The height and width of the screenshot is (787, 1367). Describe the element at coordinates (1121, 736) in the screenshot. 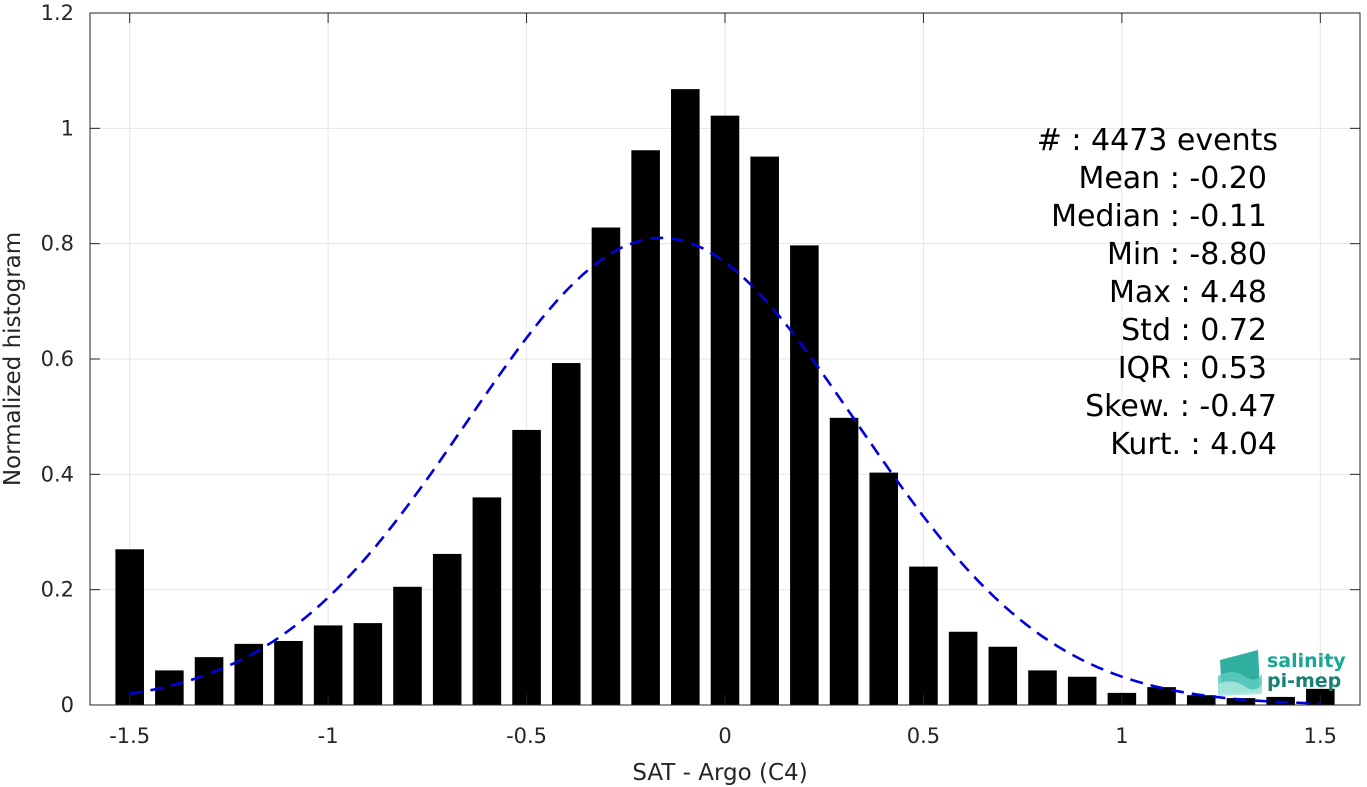

I see `x-tick-label: 1` at that location.